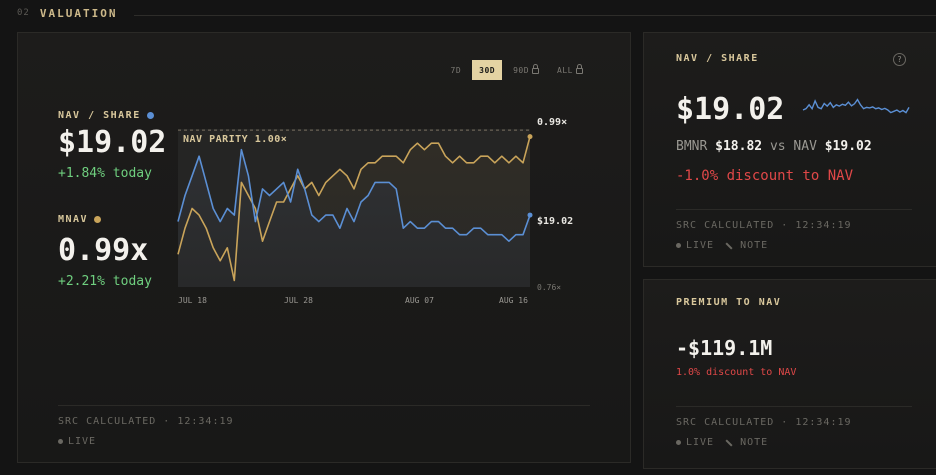 The width and height of the screenshot is (936, 475). Describe the element at coordinates (535, 15) in the screenshot. I see `section-divider` at that location.